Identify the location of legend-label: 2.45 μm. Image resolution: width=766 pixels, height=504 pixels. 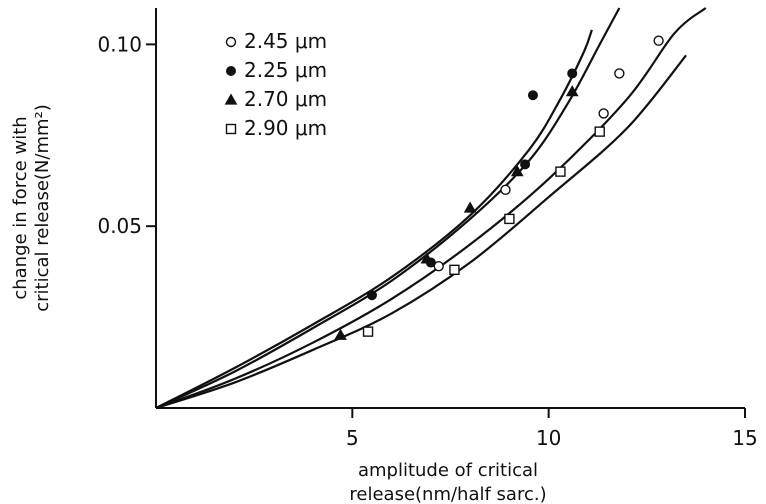
(285, 41).